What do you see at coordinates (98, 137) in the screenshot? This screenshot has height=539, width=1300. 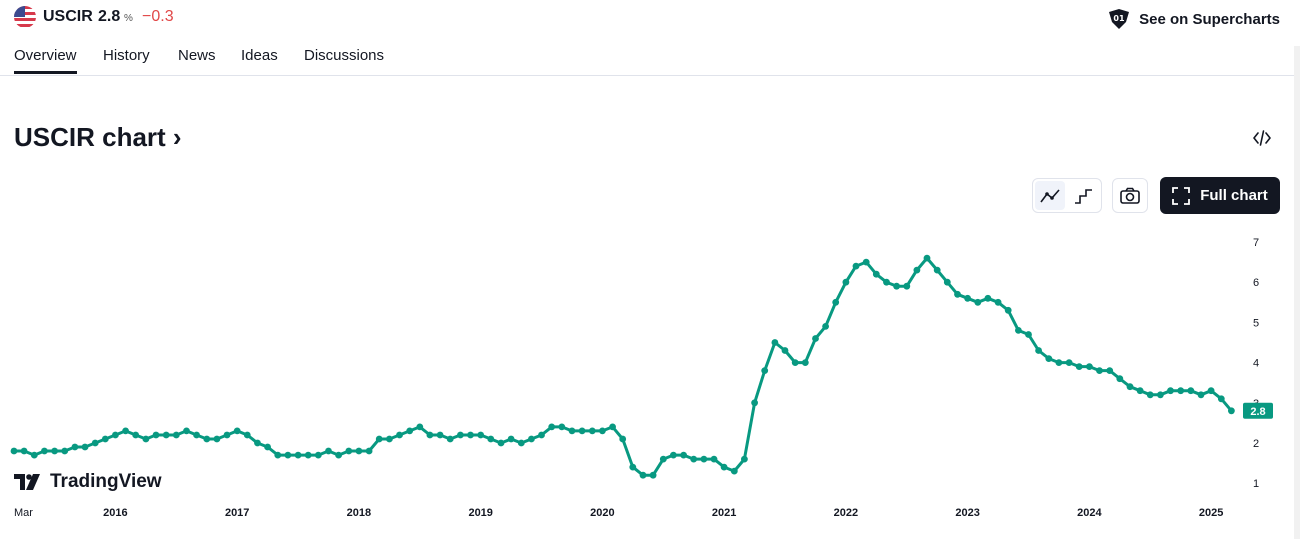 I see `chart-section-title: USCIR chart ›` at bounding box center [98, 137].